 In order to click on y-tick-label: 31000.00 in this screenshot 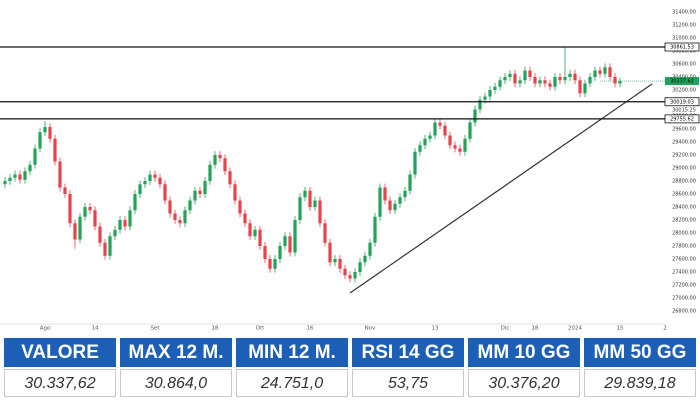, I will do `click(684, 39)`.